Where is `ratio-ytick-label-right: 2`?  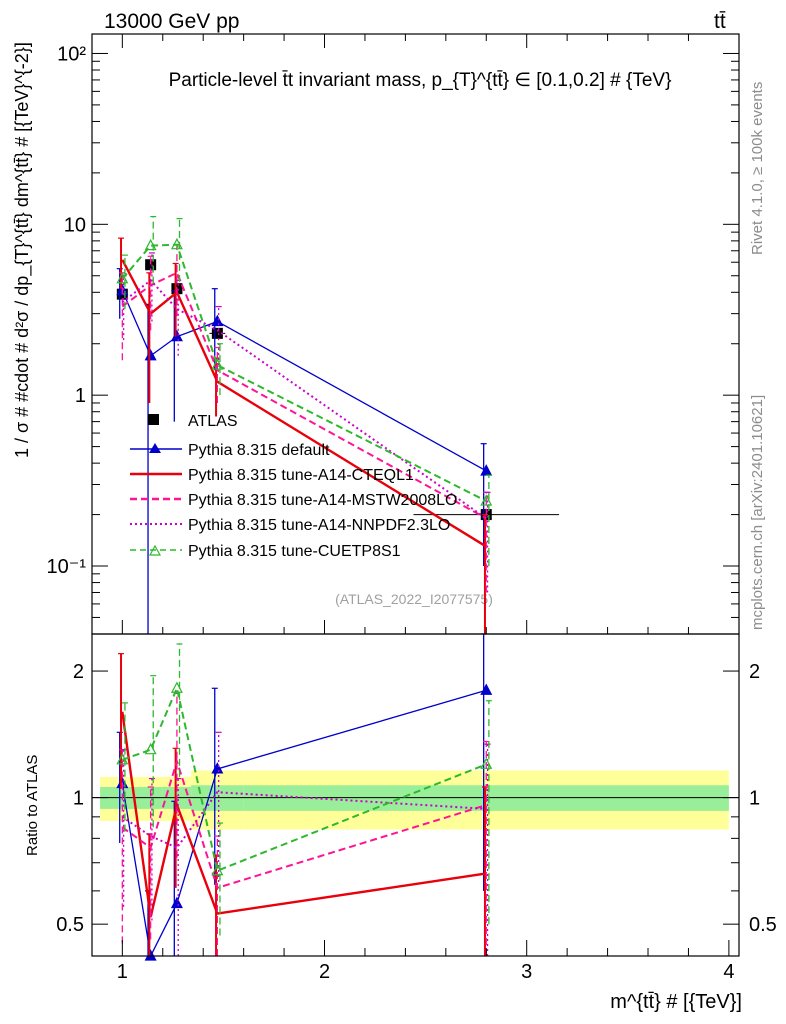 ratio-ytick-label-right: 2 is located at coordinates (754, 672).